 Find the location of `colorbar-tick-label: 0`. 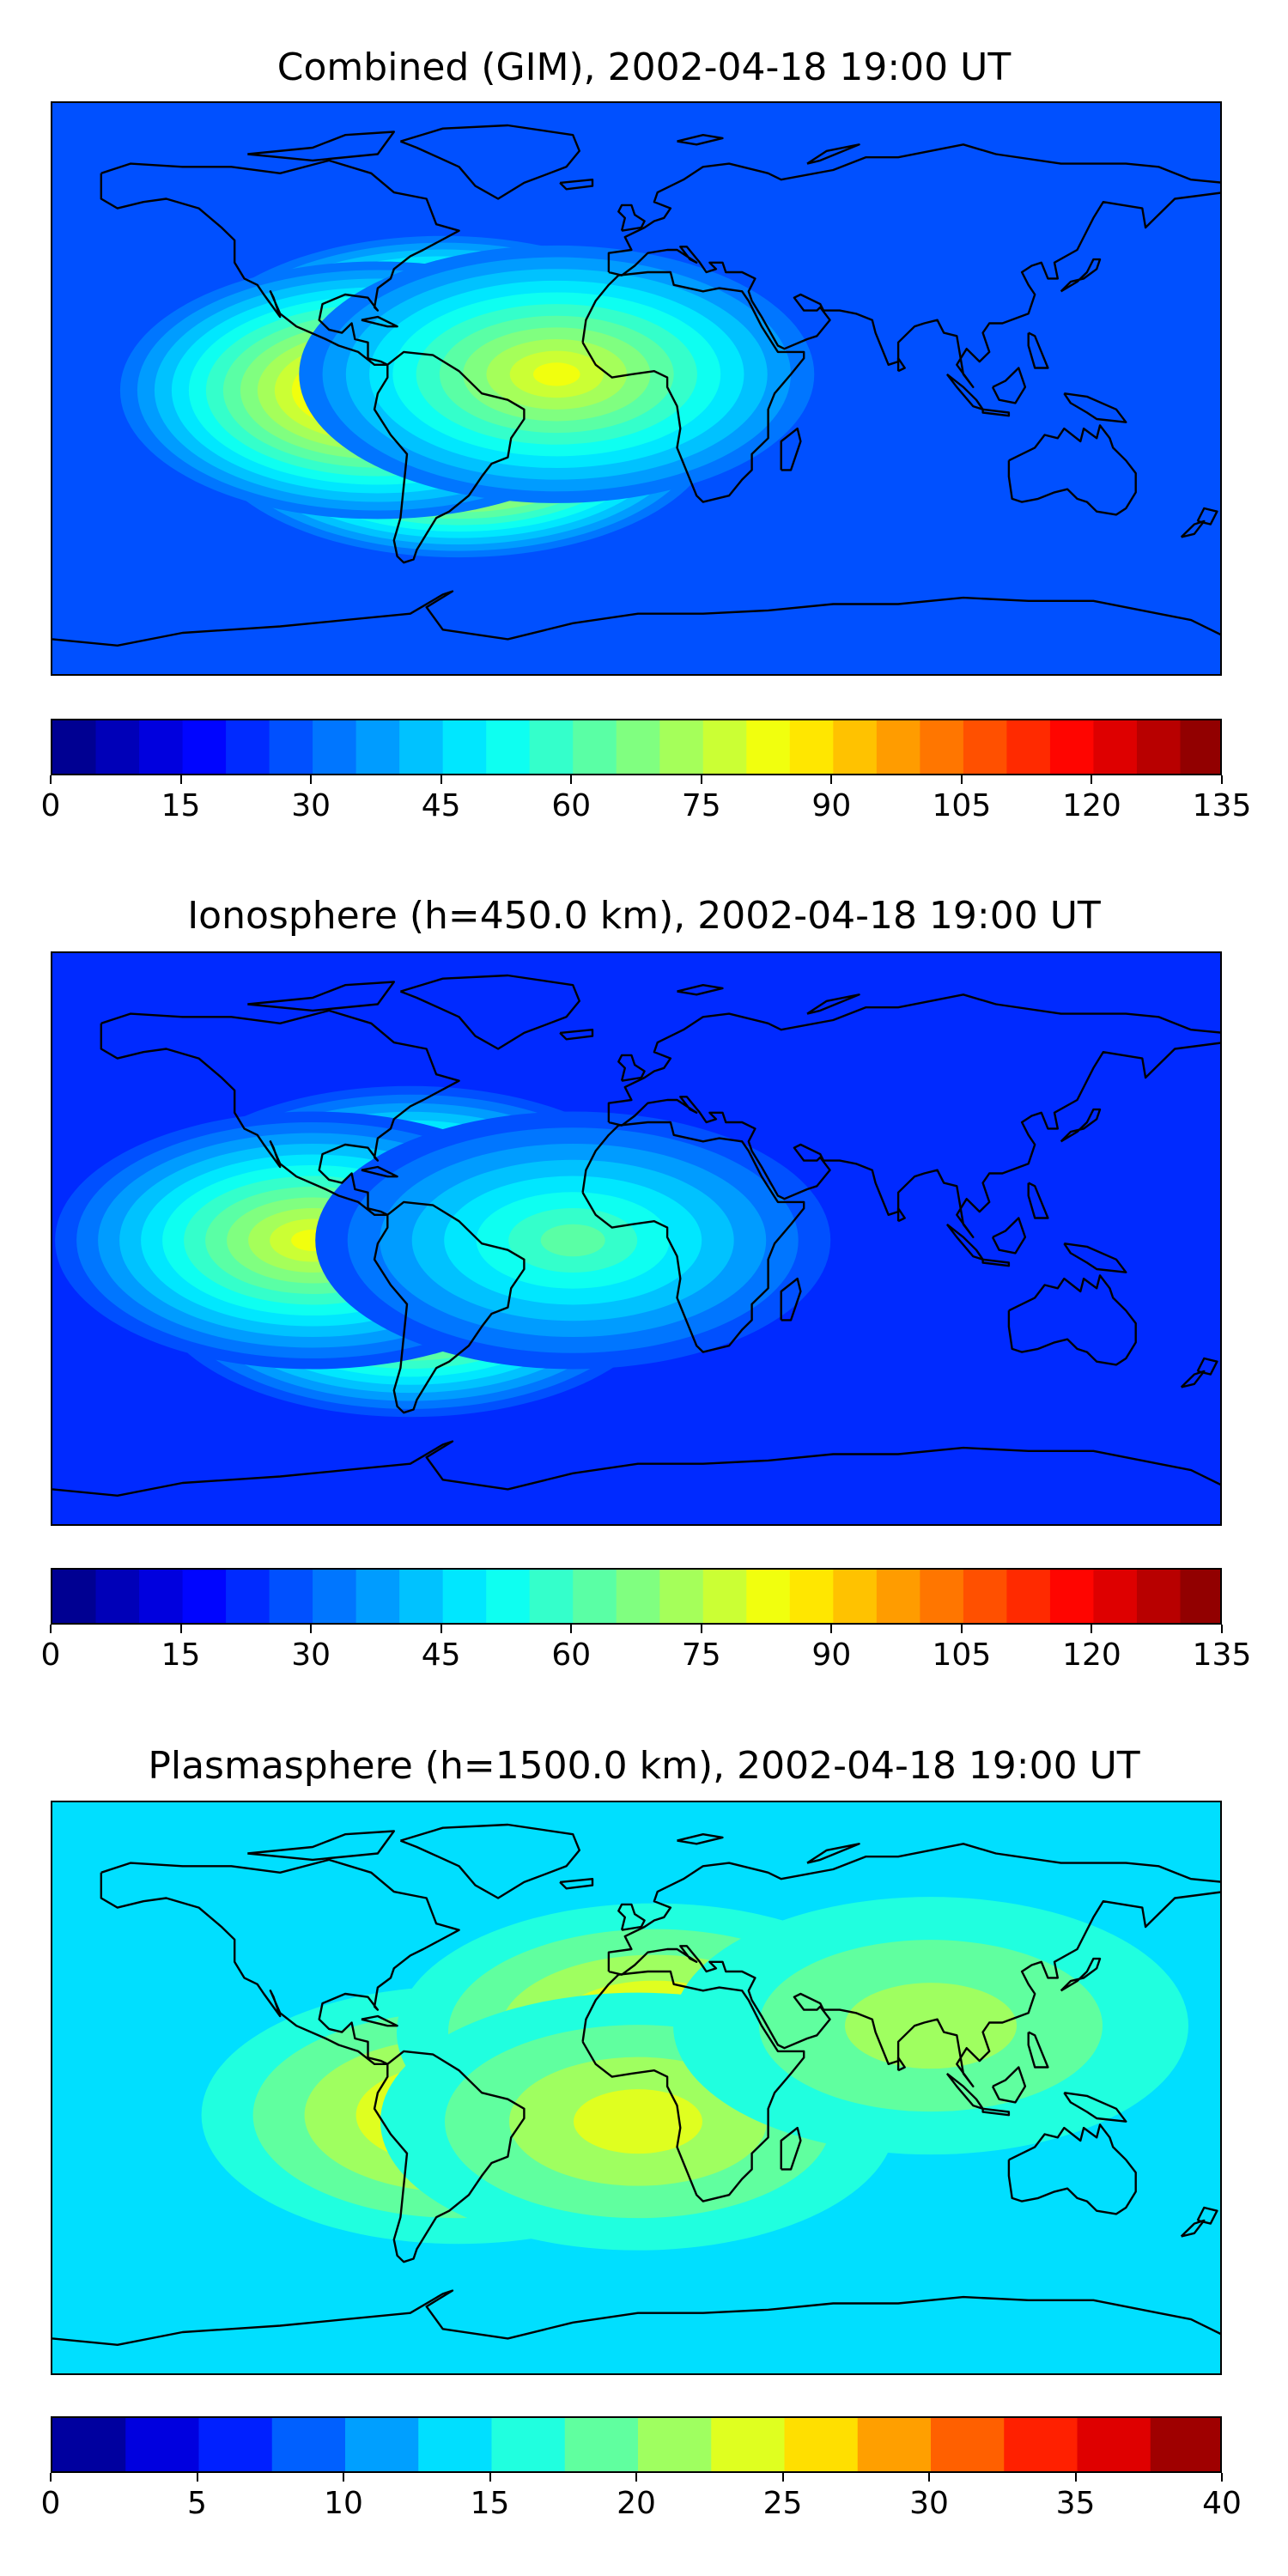

colorbar-tick-label: 0 is located at coordinates (50, 806).